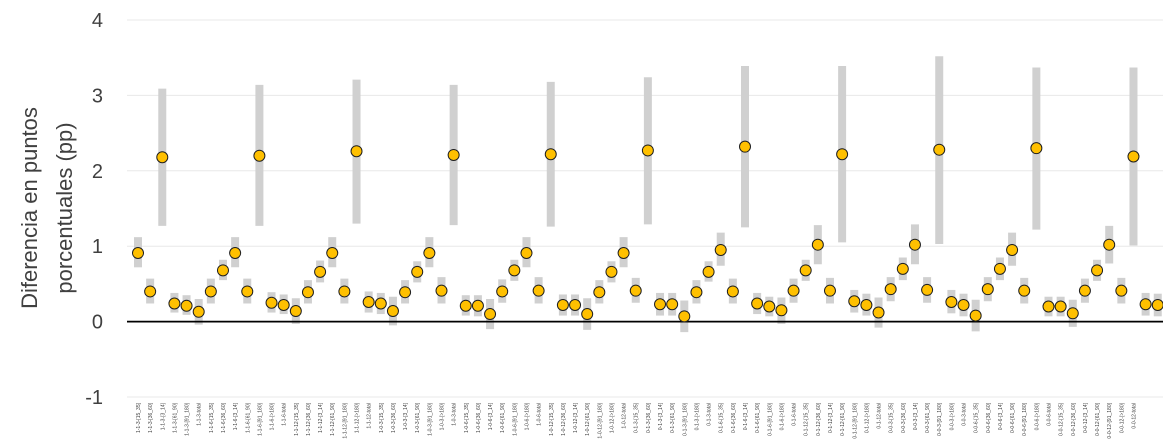 This screenshot has width=1163, height=446. What do you see at coordinates (151, 417) in the screenshot?
I see `x-tick-label: 1-1-3-[36_60]` at bounding box center [151, 417].